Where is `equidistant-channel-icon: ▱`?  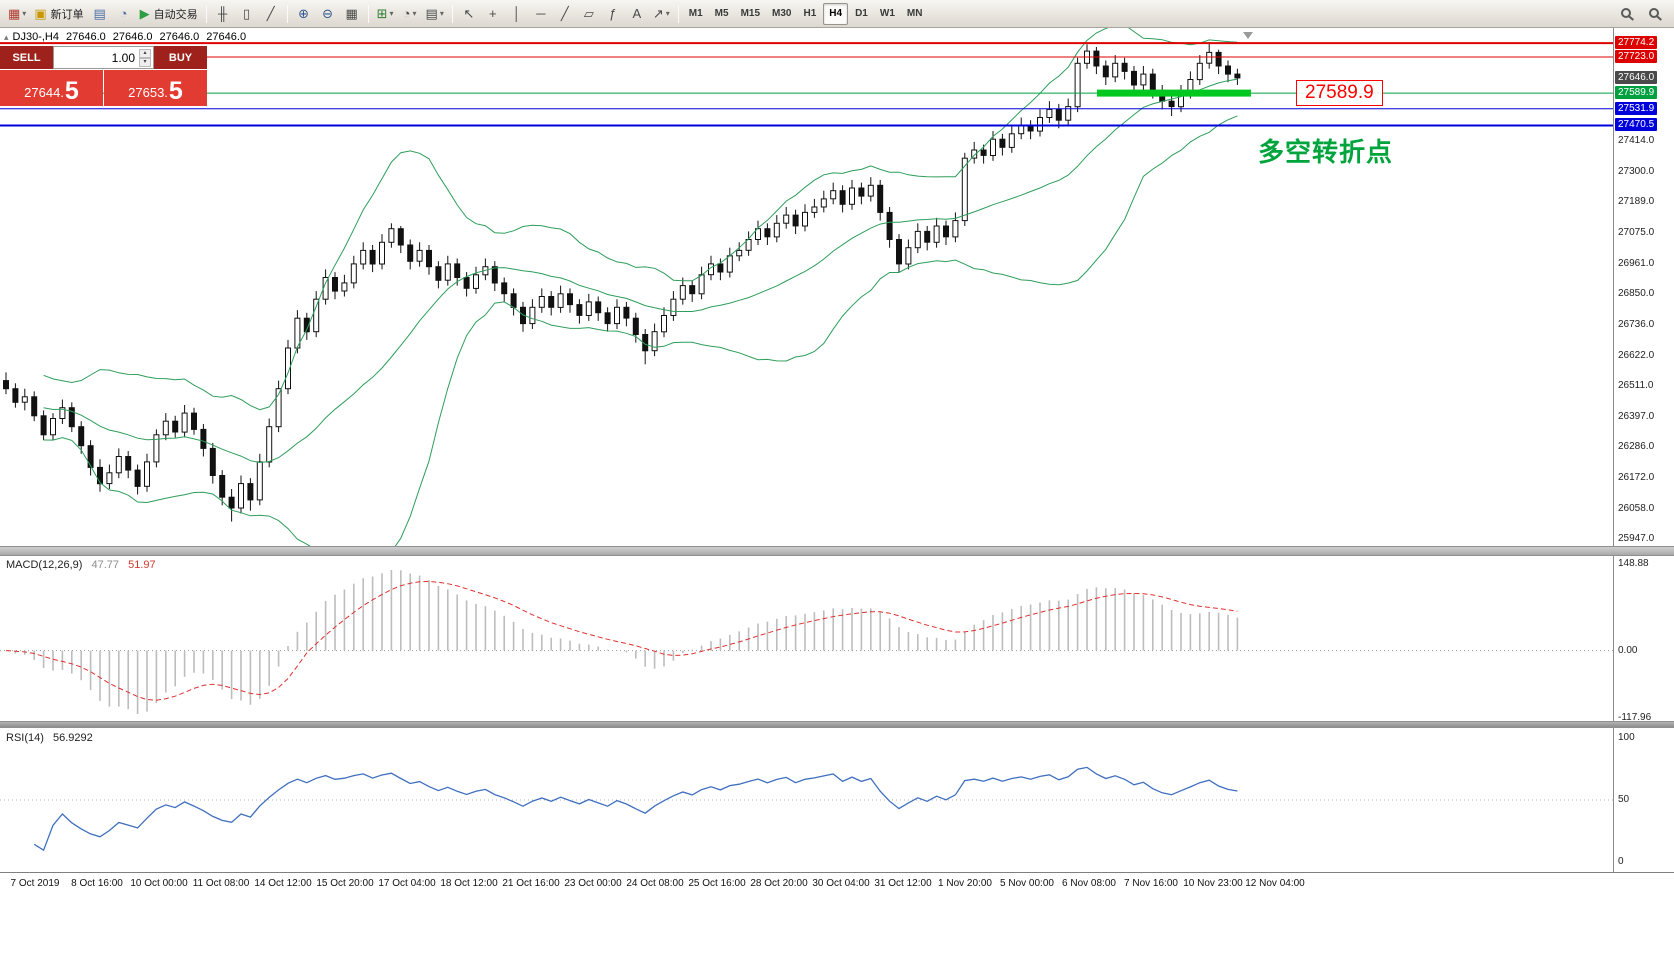
equidistant-channel-icon: ▱ is located at coordinates (588, 13).